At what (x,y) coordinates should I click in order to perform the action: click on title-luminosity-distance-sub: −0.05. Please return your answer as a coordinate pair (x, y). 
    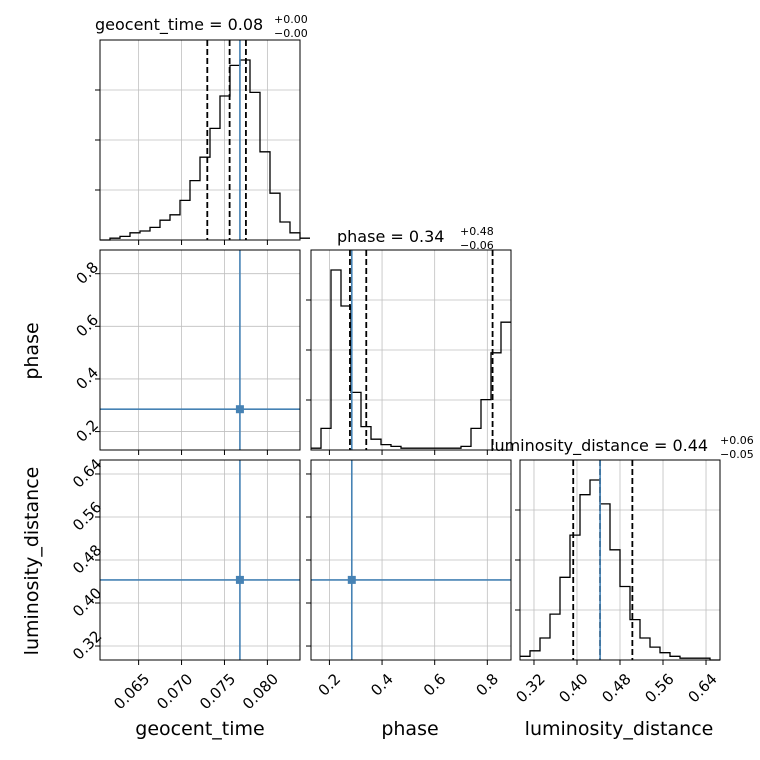
    Looking at the image, I should click on (737, 454).